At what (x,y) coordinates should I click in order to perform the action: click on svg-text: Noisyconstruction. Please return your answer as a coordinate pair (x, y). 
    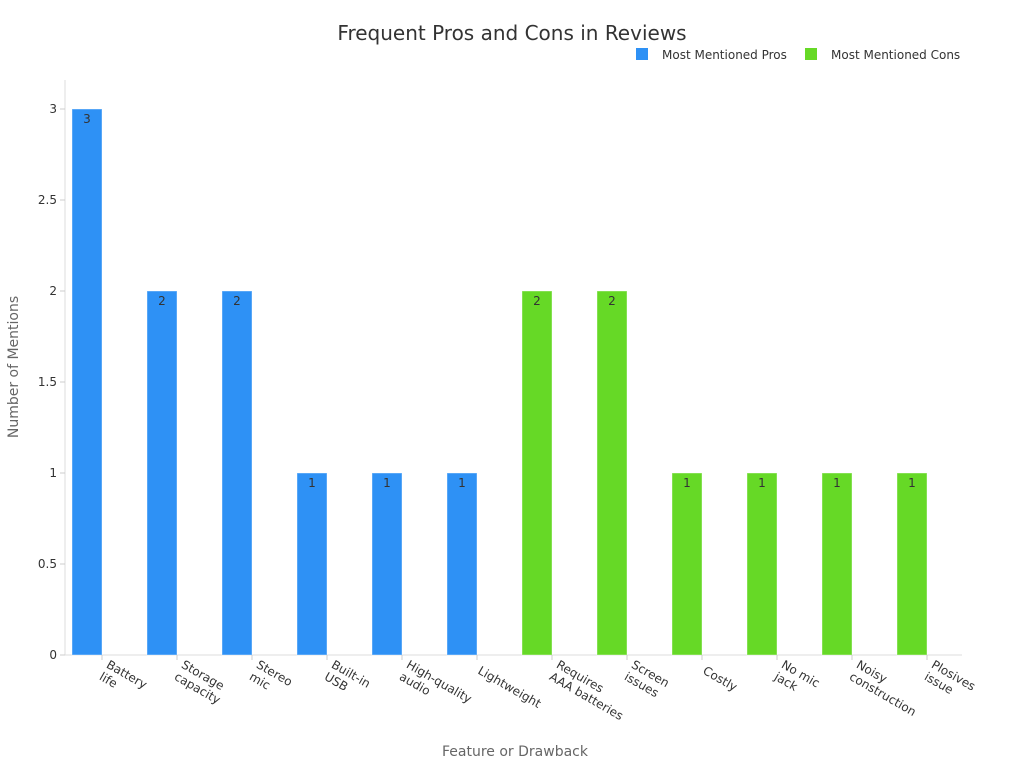
    Looking at the image, I should click on (886, 688).